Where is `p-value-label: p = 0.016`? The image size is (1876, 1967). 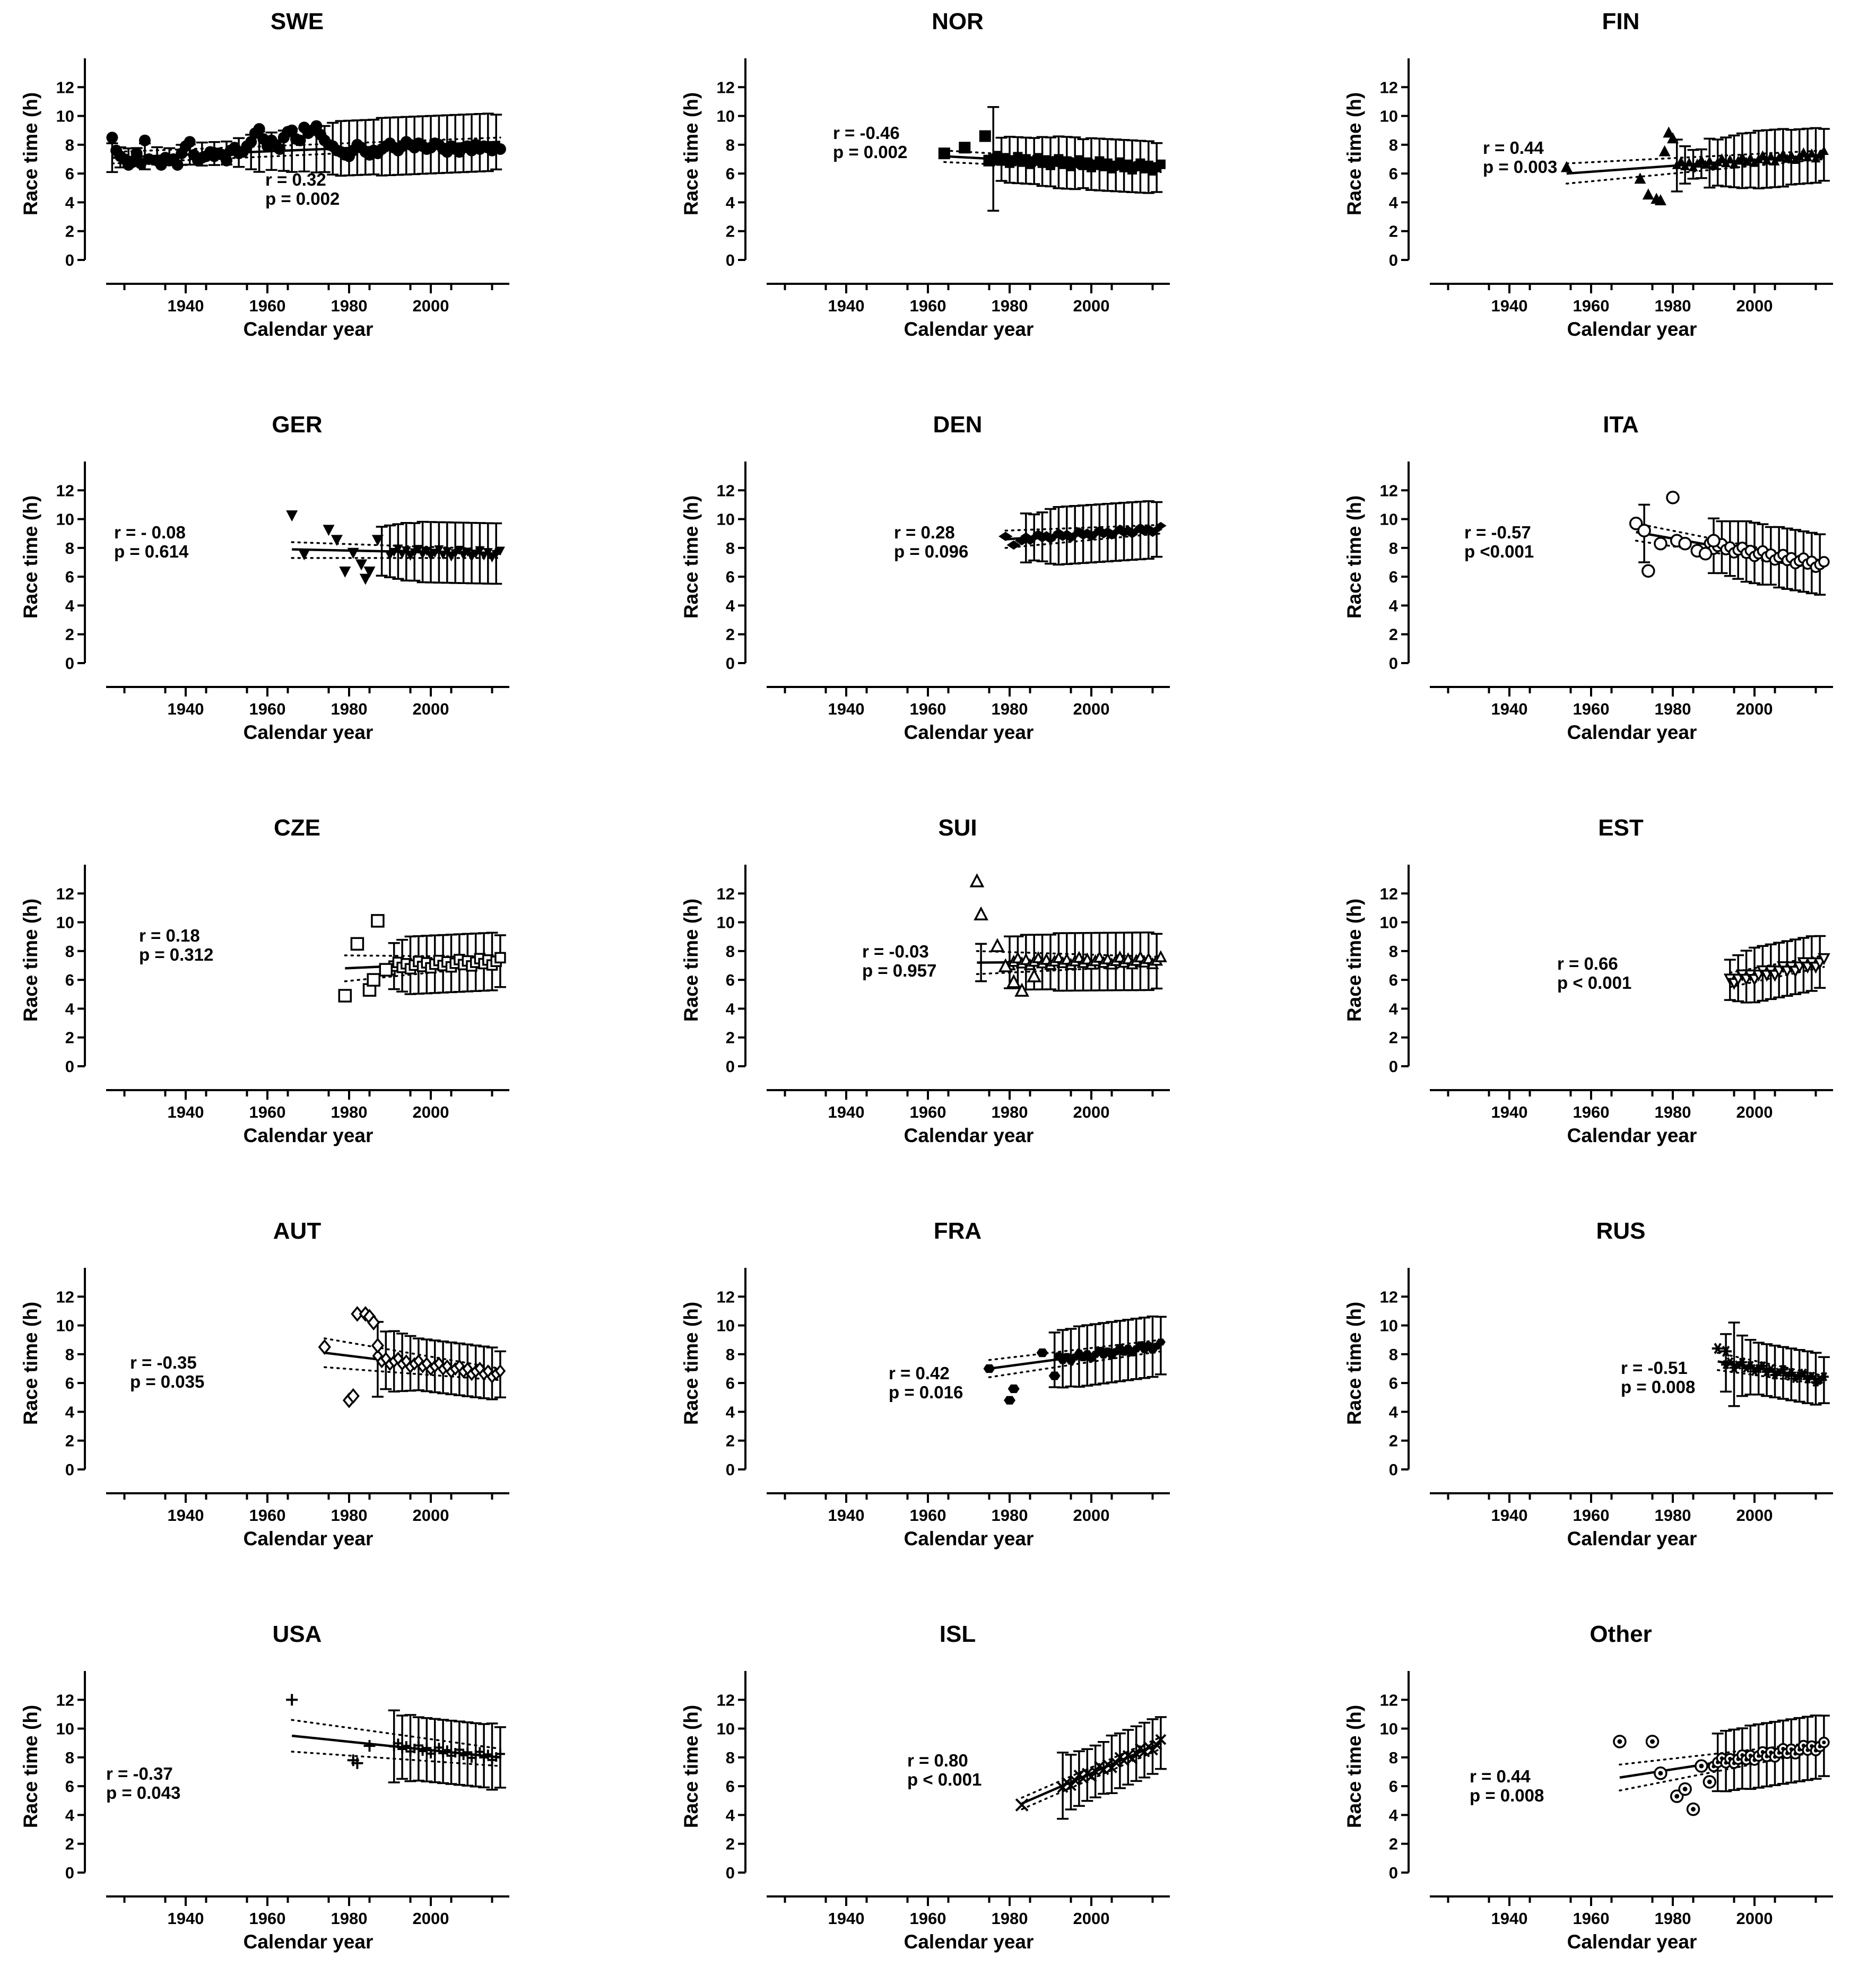
p-value-label: p = 0.016 is located at coordinates (926, 1392).